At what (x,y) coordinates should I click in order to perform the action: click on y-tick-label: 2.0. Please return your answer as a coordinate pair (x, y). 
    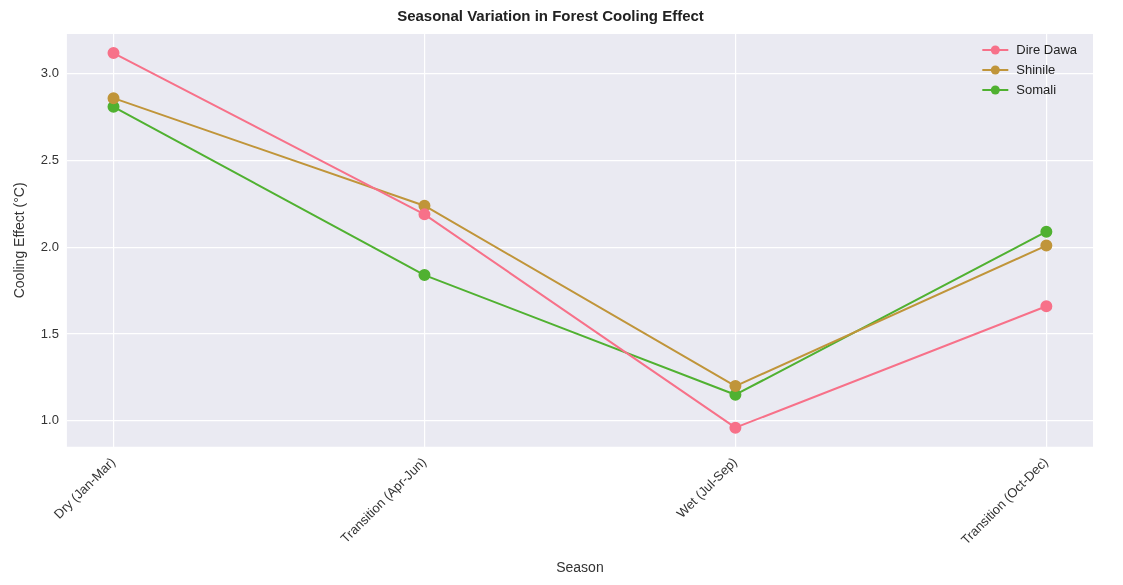
    Looking at the image, I should click on (49, 246).